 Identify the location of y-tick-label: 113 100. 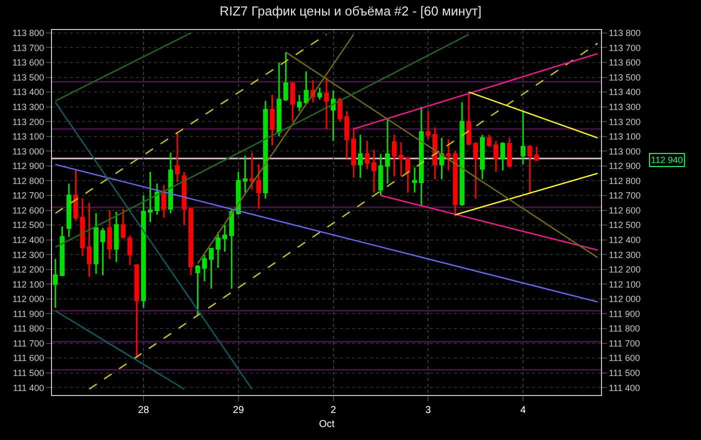
(28, 137).